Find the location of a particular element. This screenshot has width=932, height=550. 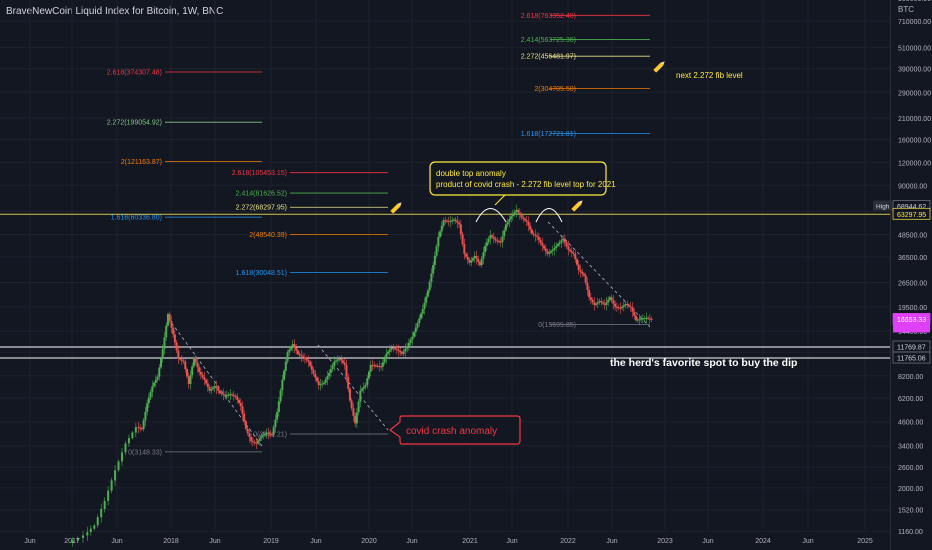

pencil-body is located at coordinates (576, 206).